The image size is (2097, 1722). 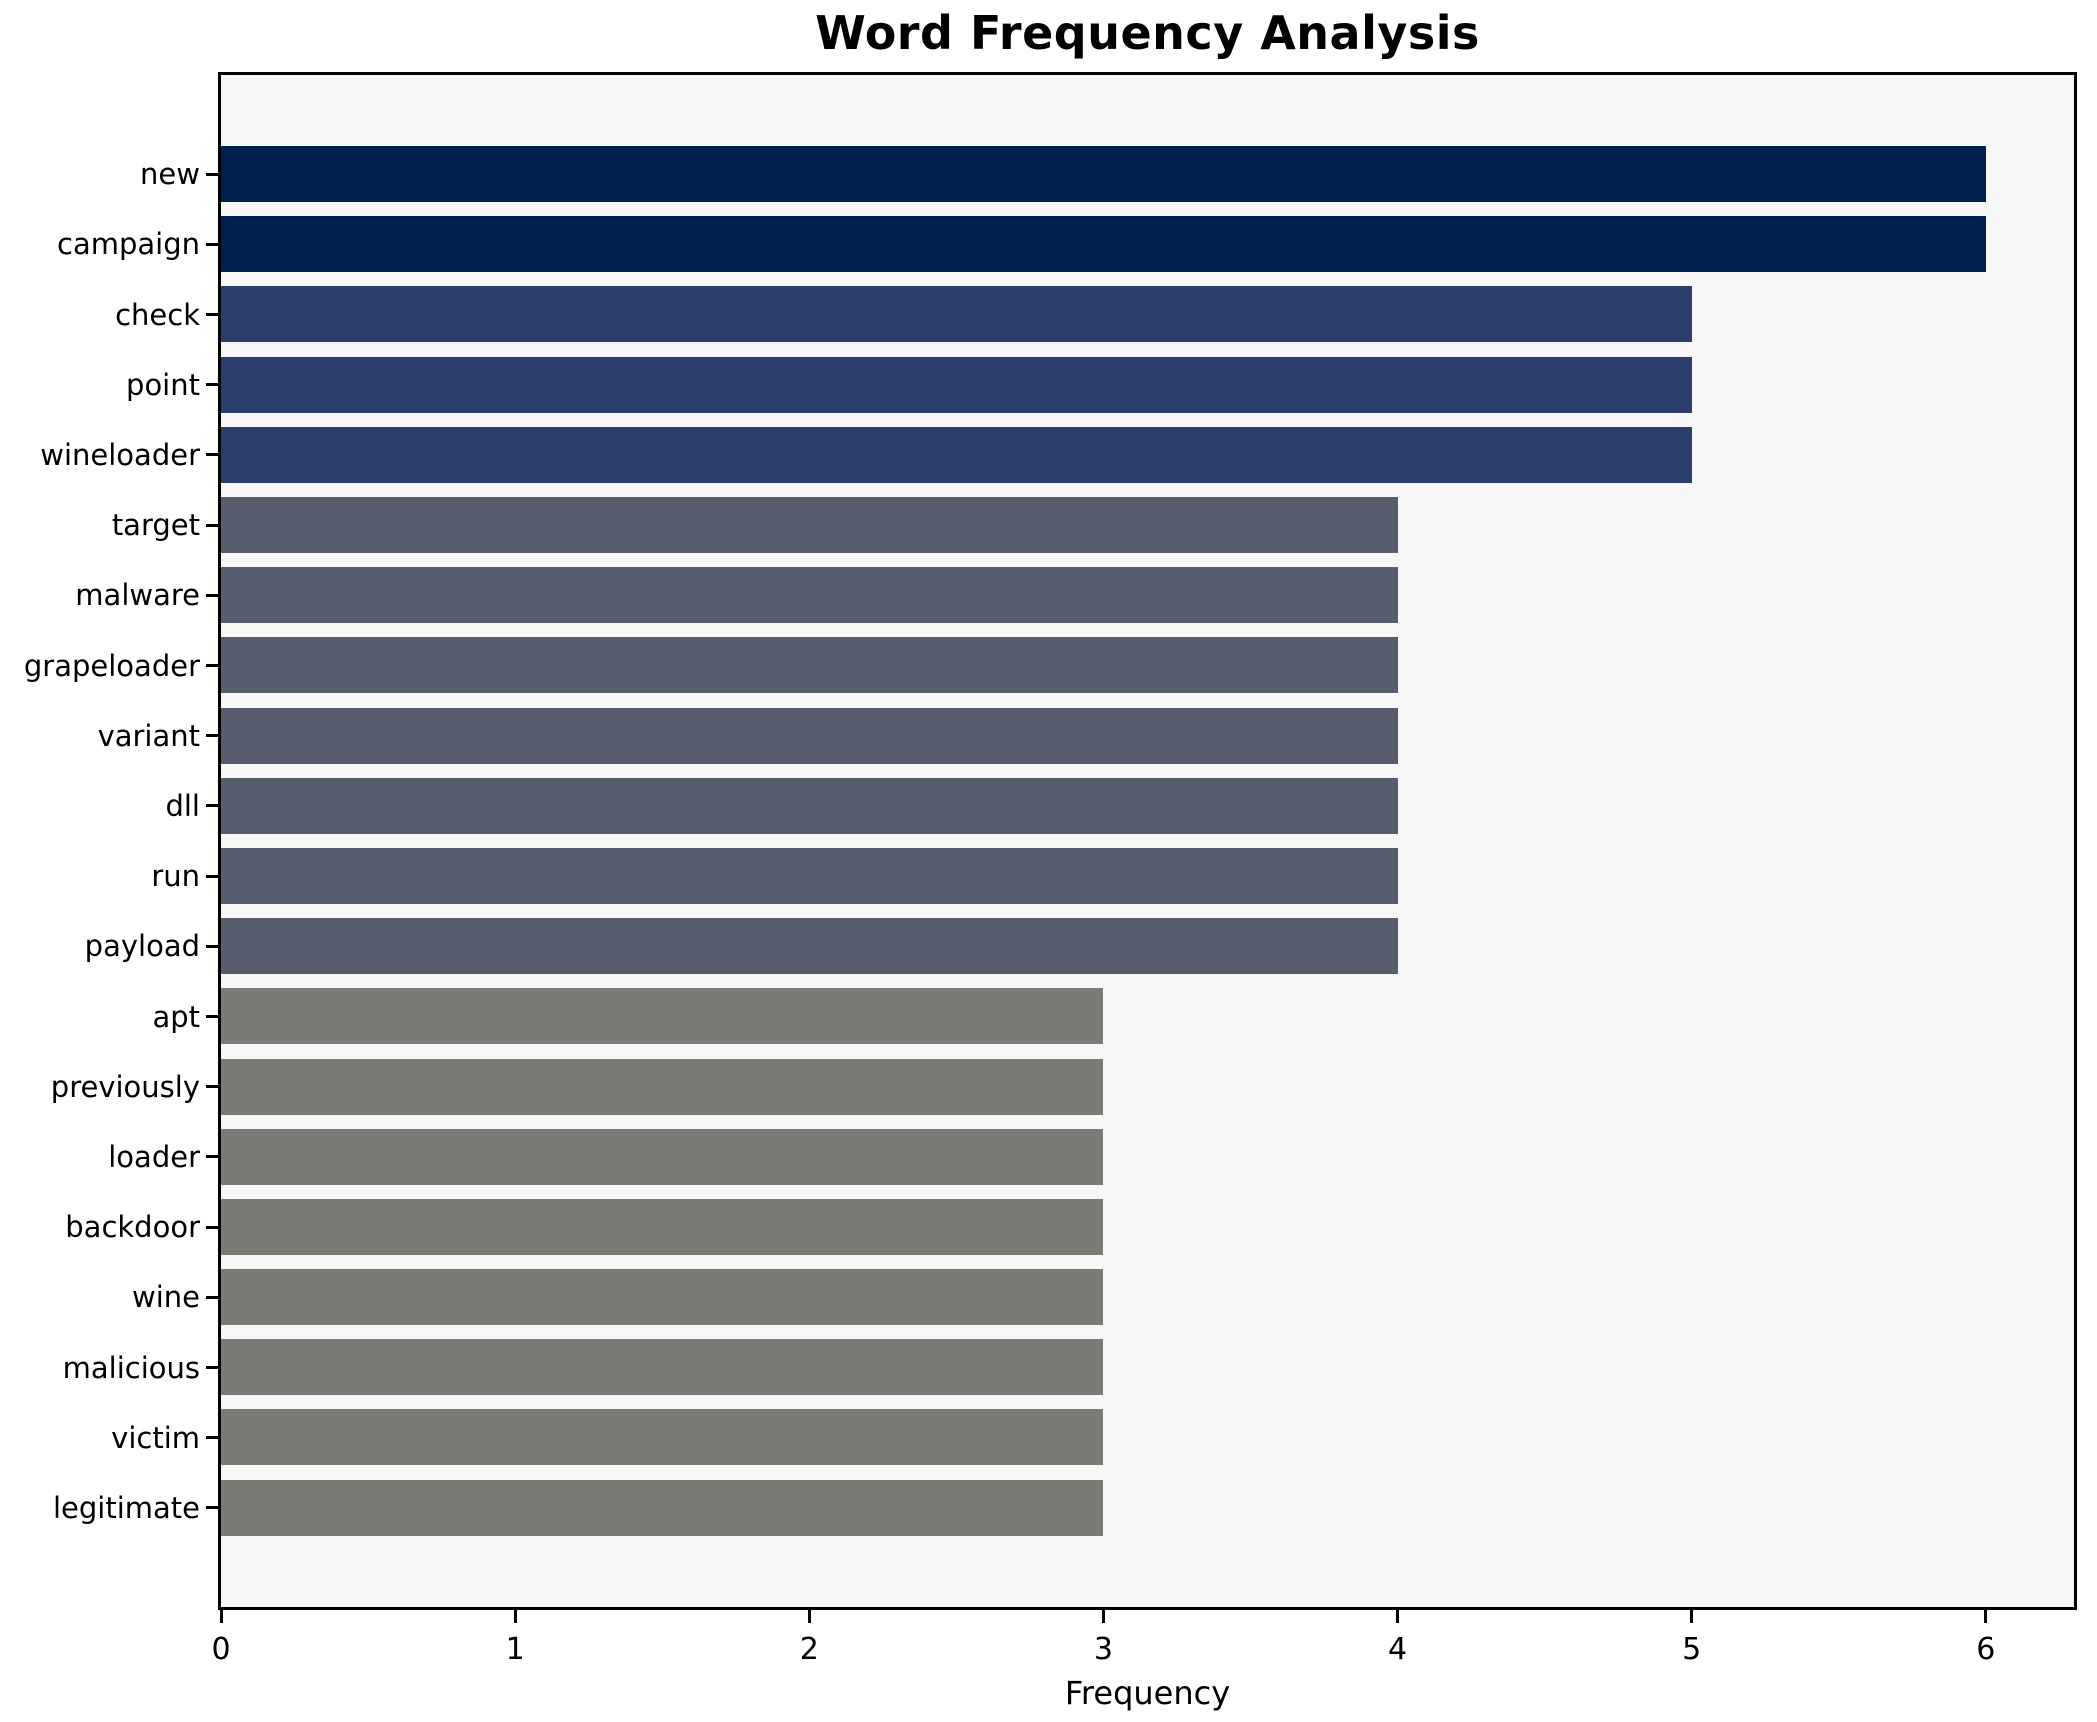 What do you see at coordinates (120, 454) in the screenshot?
I see `y-tick-label-wineloader: wineloader` at bounding box center [120, 454].